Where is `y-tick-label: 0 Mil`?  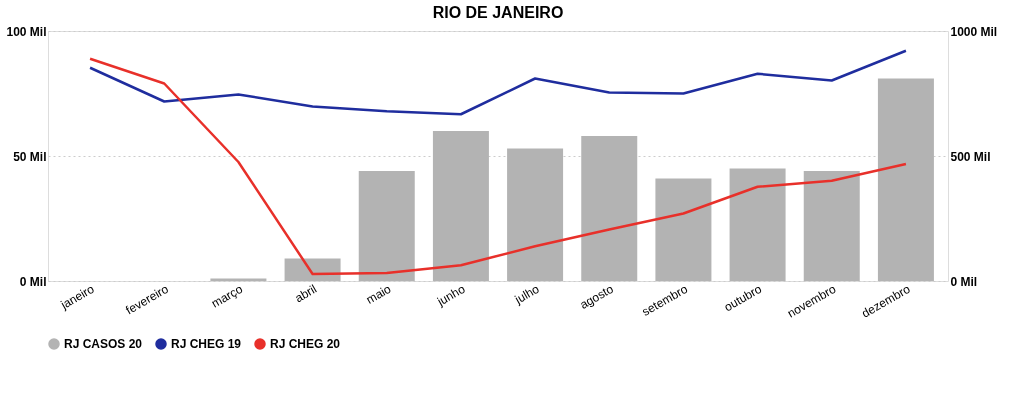
y-tick-label: 0 Mil is located at coordinates (33, 281).